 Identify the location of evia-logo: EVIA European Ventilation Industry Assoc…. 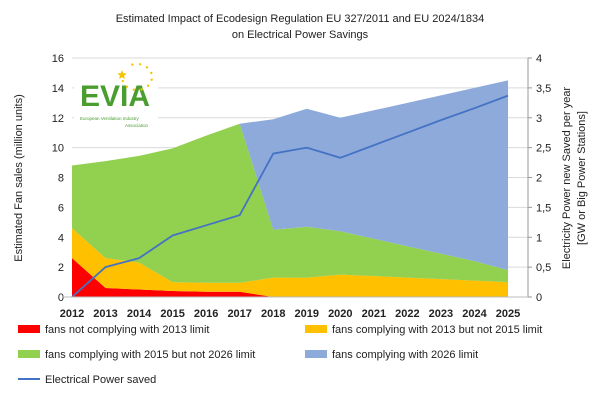
(116, 96).